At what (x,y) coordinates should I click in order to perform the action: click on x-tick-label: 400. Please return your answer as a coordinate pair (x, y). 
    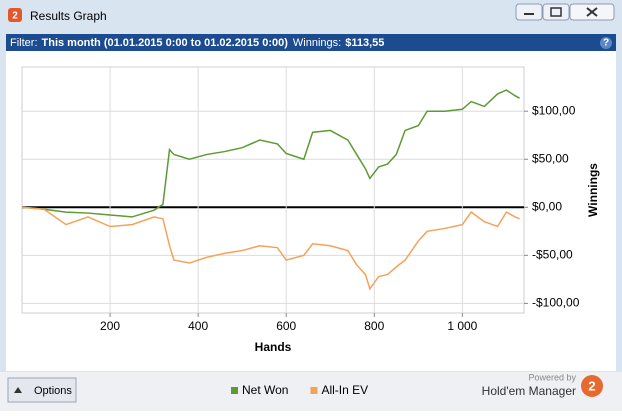
    Looking at the image, I should click on (198, 326).